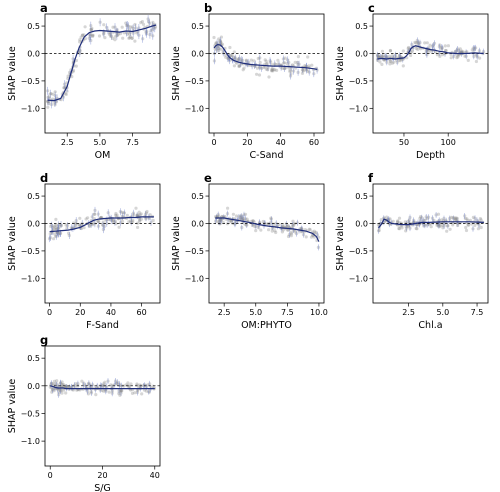  Describe the element at coordinates (412, 251) in the screenshot. I see `panel-f: f 2.5 5.0 7.5 −1.0 −0.5 0.0 0.5 Chl.a SHAP value` at that location.